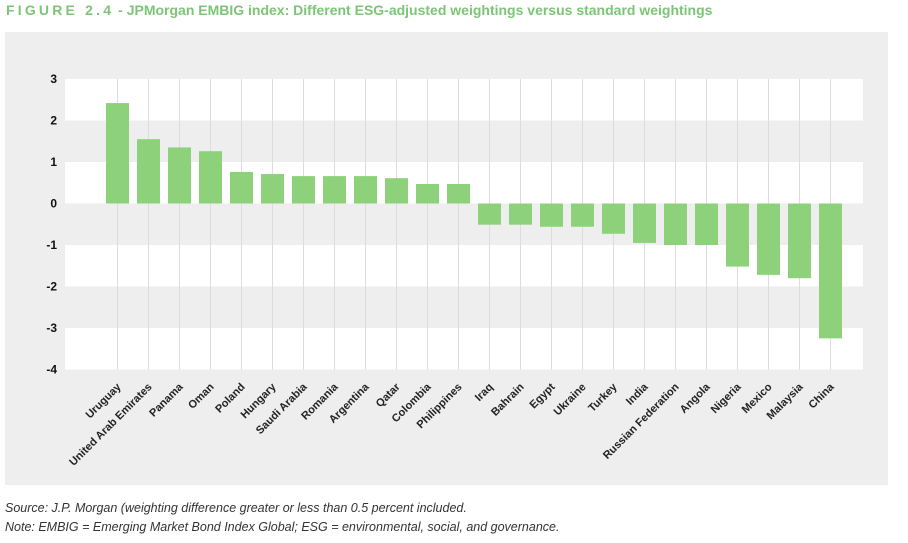 The width and height of the screenshot is (908, 543). What do you see at coordinates (51, 245) in the screenshot?
I see `y-tick-label: -1` at bounding box center [51, 245].